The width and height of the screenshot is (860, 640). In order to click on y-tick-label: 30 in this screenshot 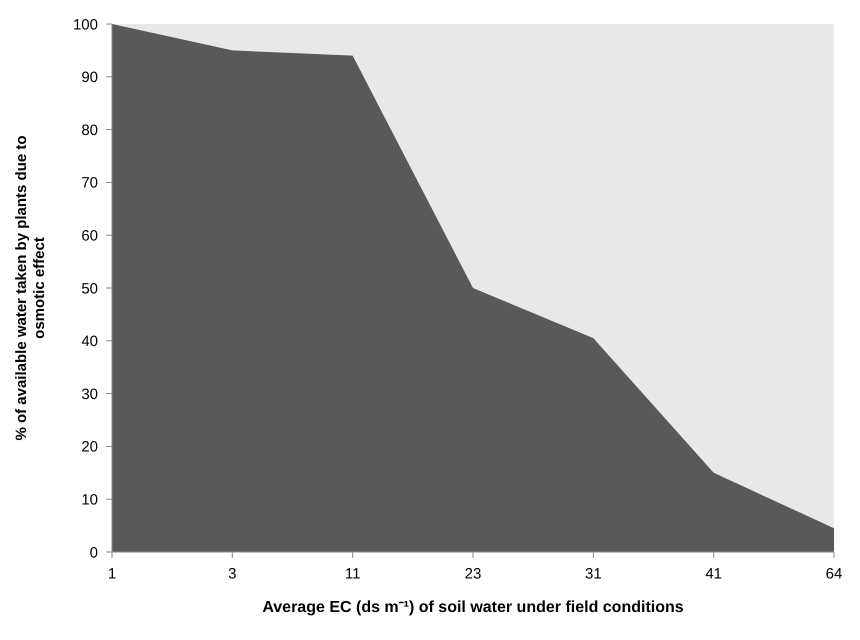, I will do `click(89, 394)`.